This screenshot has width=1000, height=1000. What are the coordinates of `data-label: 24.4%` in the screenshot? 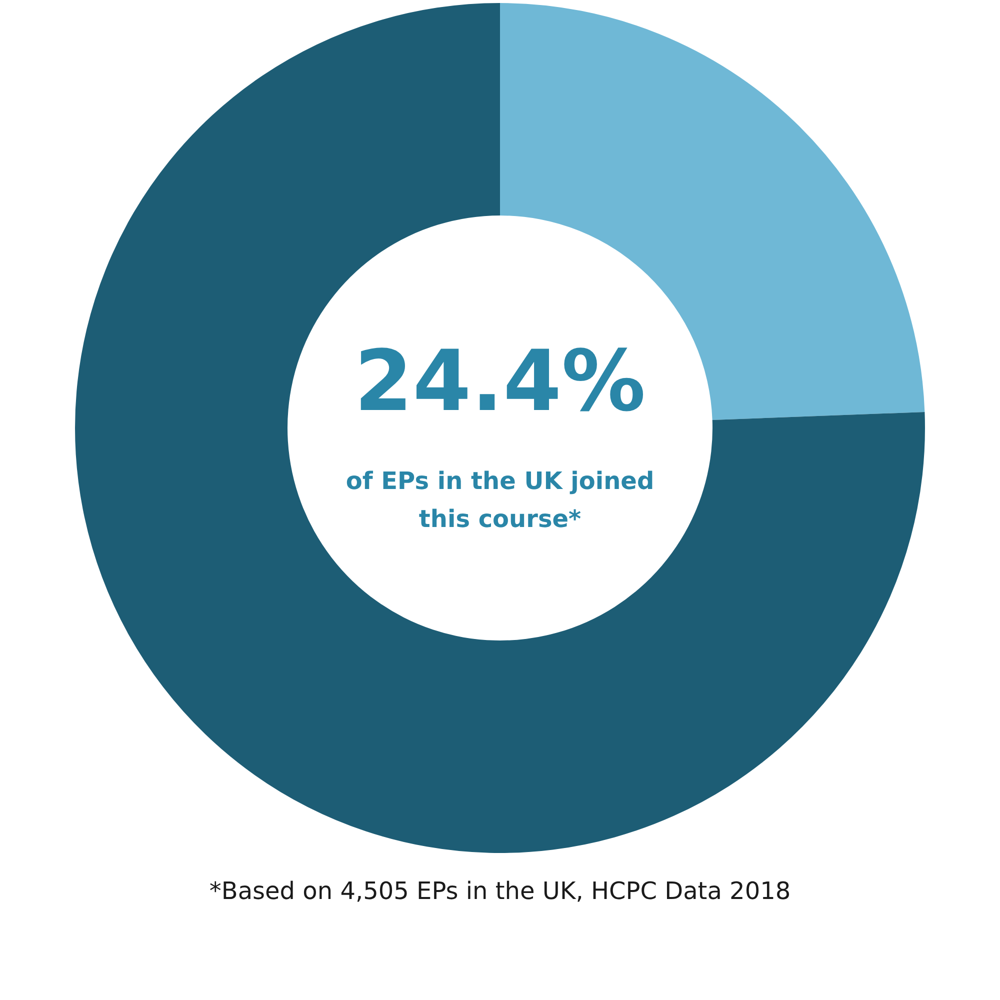 It's located at (500, 381).